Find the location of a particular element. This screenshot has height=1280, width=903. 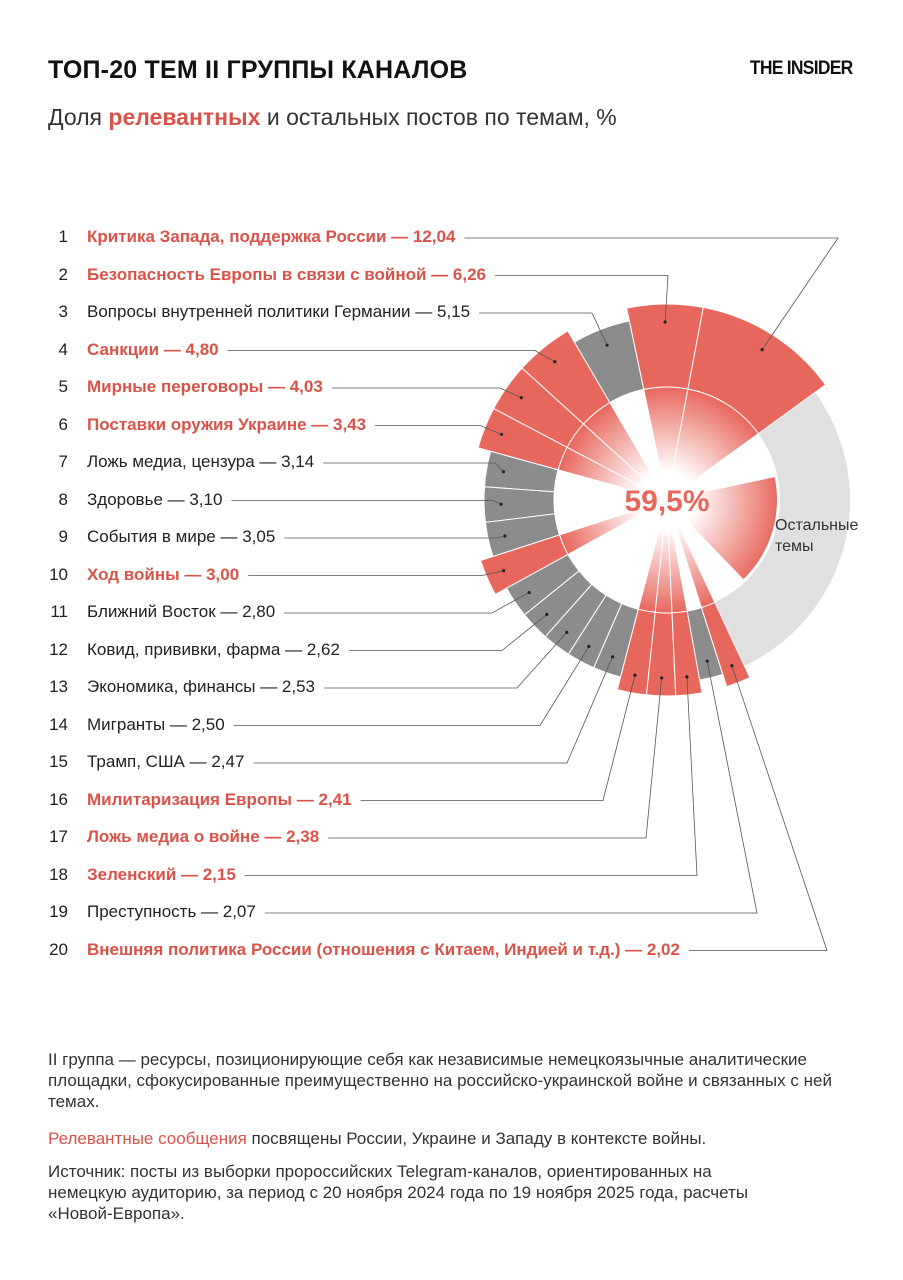

others-ring is located at coordinates (782, 529).